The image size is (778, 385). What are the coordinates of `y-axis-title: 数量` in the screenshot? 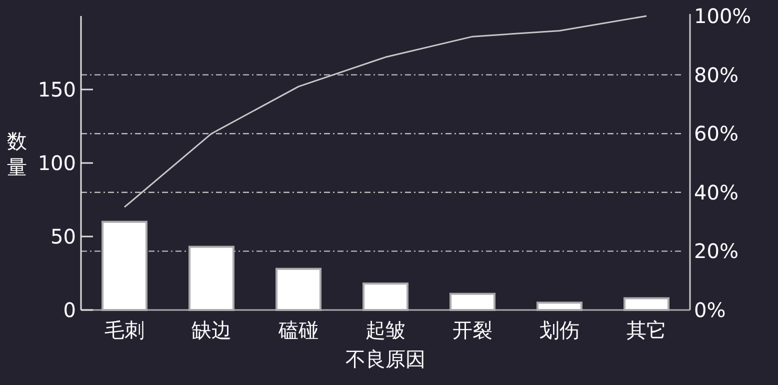 It's located at (17, 154).